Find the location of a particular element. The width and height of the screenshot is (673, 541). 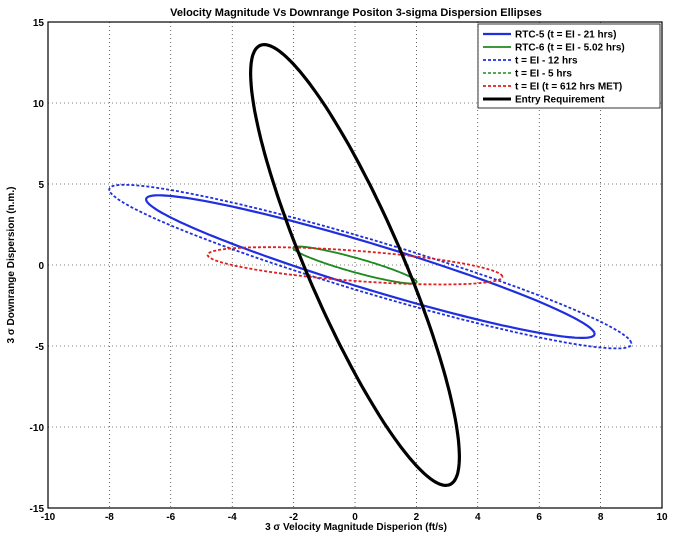

x-tick-label: -8 is located at coordinates (109, 517).